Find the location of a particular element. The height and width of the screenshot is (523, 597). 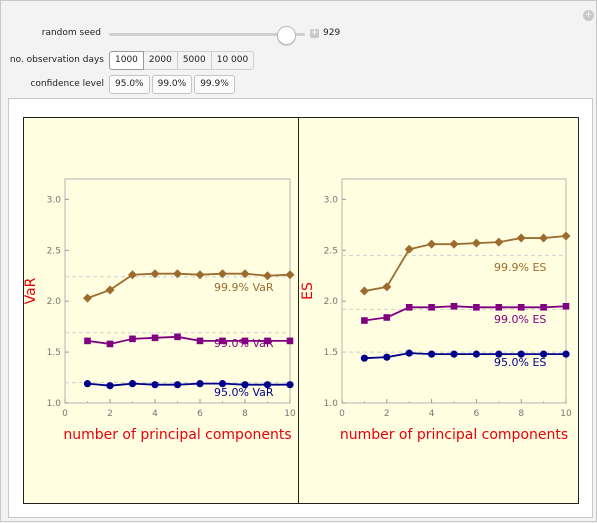

es-series-label: 99.9% ES is located at coordinates (520, 267).